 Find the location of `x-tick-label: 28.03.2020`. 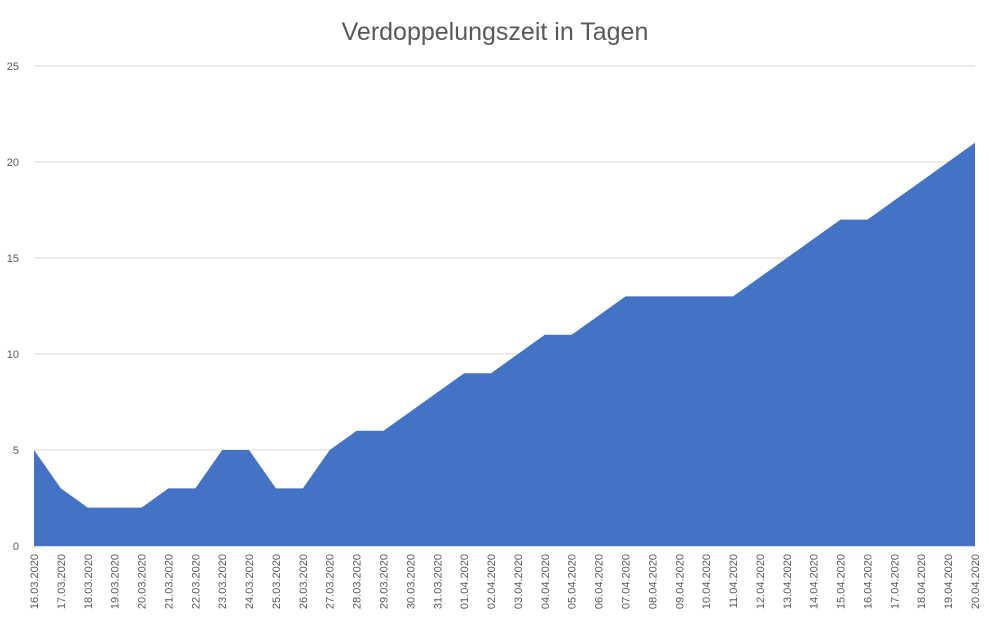

x-tick-label: 28.03.2020 is located at coordinates (358, 581).